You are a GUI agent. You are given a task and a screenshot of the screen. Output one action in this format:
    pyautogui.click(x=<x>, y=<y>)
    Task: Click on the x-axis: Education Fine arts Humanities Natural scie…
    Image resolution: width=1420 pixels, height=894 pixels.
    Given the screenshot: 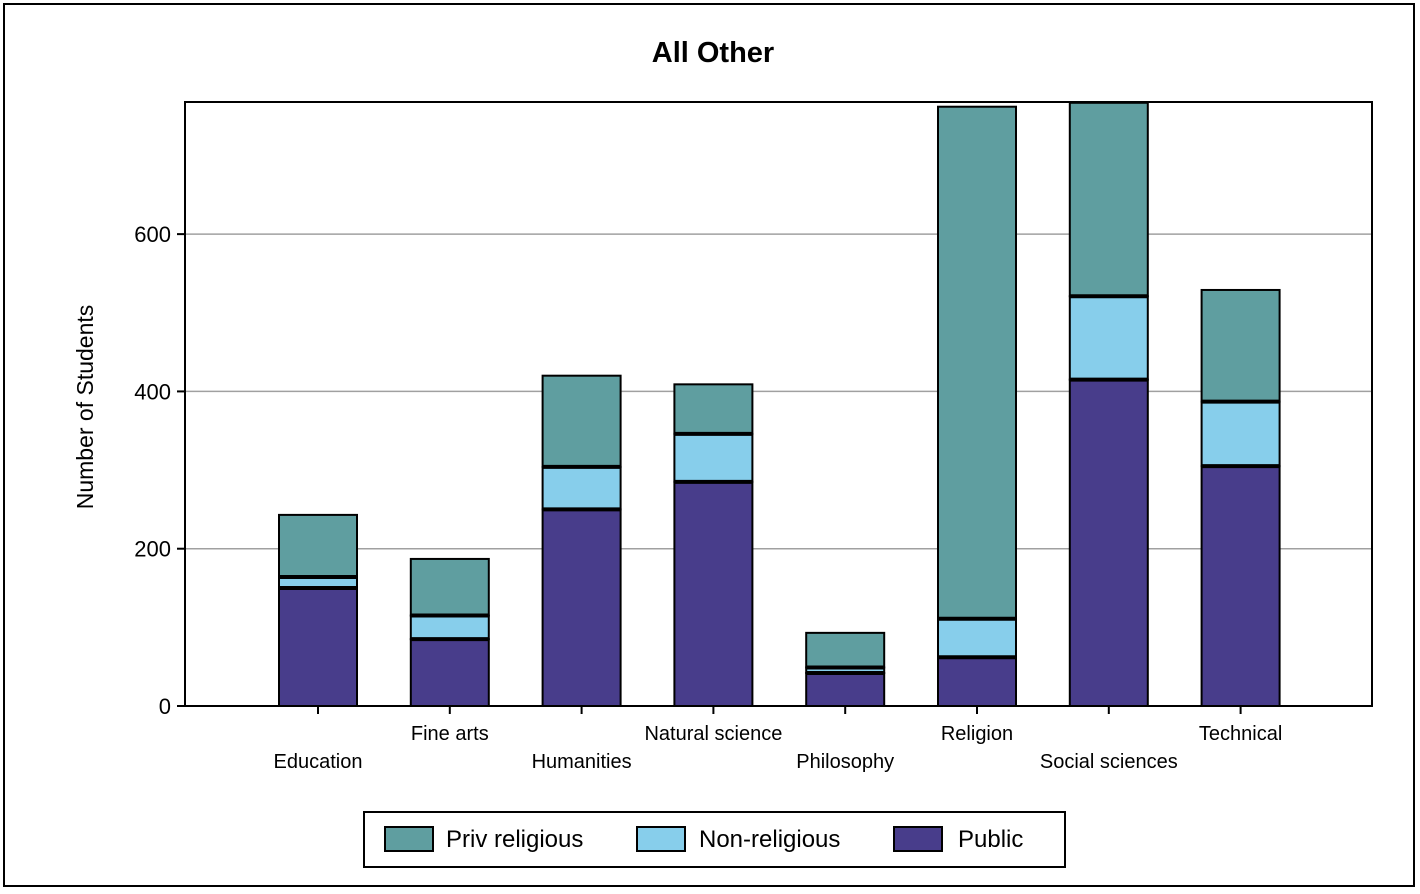 What is the action you would take?
    pyautogui.click(x=778, y=739)
    